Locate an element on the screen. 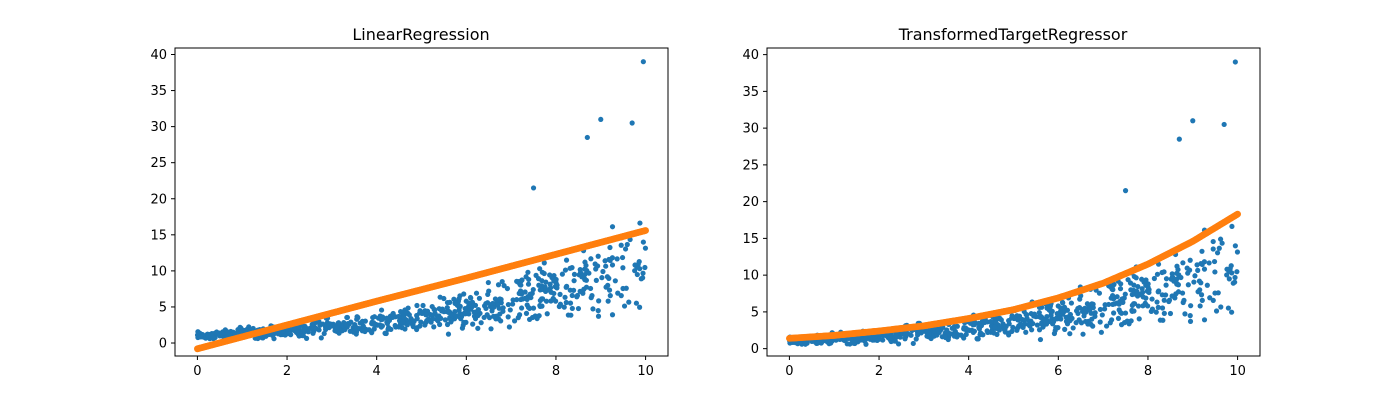  y-tick-label: 5 is located at coordinates (163, 307).